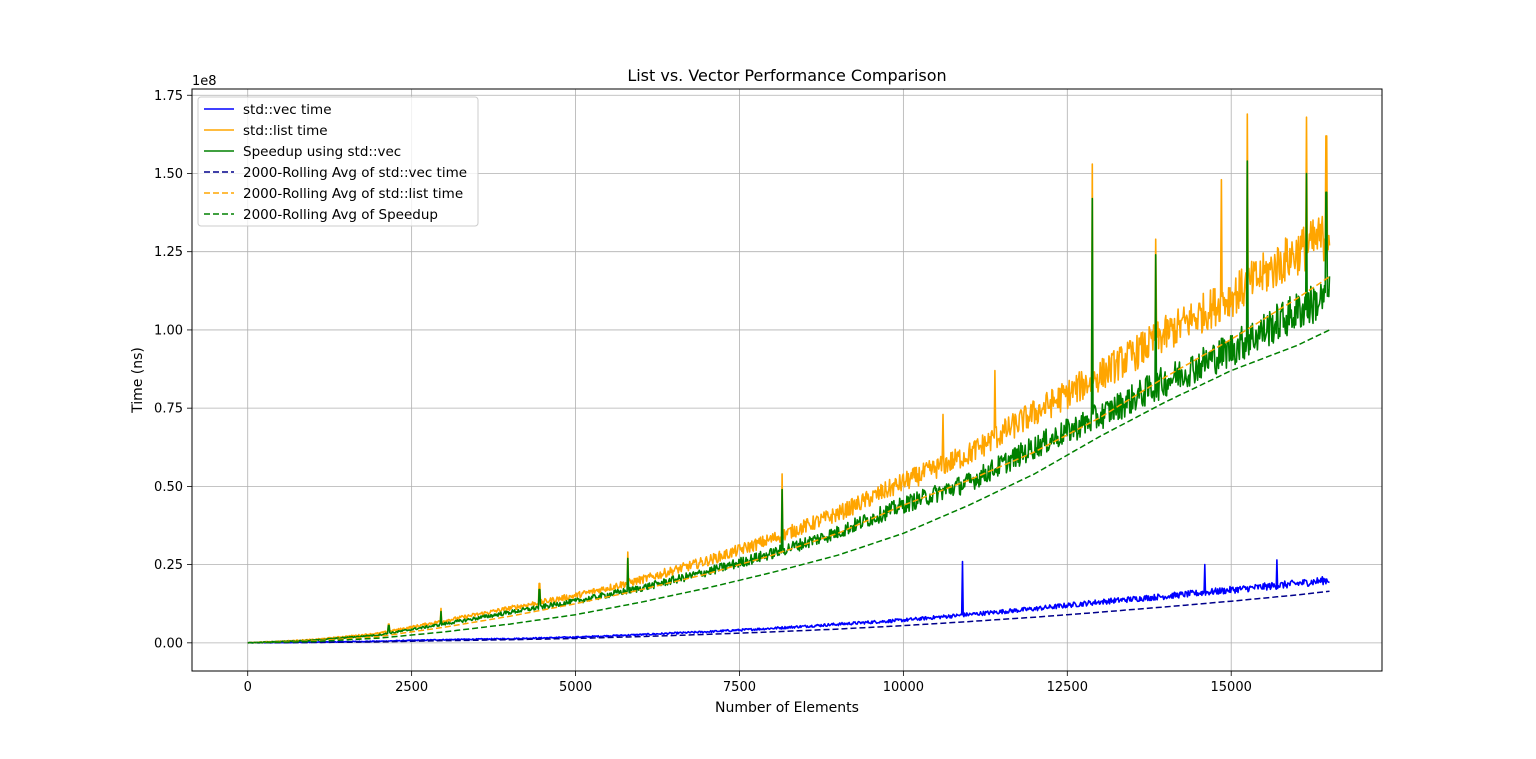  Describe the element at coordinates (1231, 687) in the screenshot. I see `x-tick-label: 15000` at that location.